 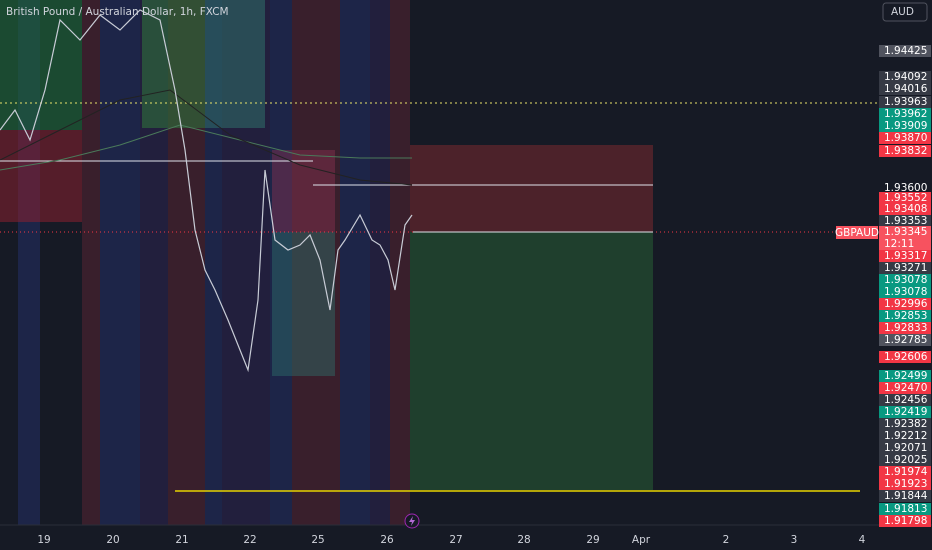 I want to click on symbol-tag-label: GBPAUD, so click(x=857, y=233).